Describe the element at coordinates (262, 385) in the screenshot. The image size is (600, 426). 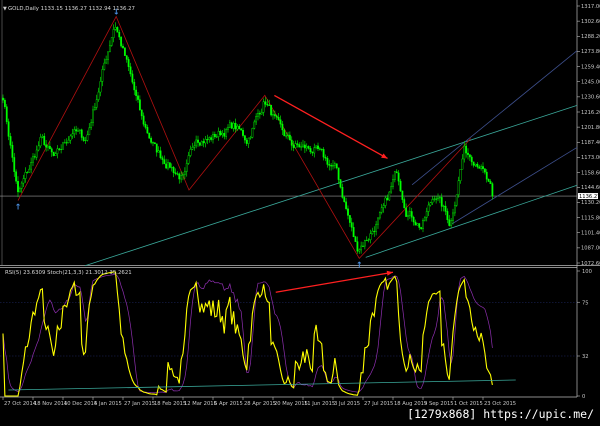
I see `indicator-trendline` at that location.